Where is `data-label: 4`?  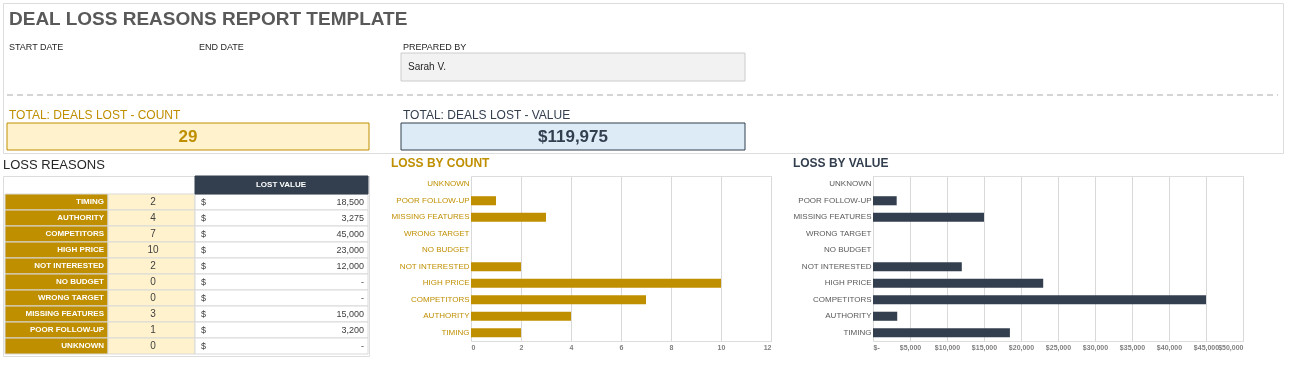
data-label: 4 is located at coordinates (153, 217).